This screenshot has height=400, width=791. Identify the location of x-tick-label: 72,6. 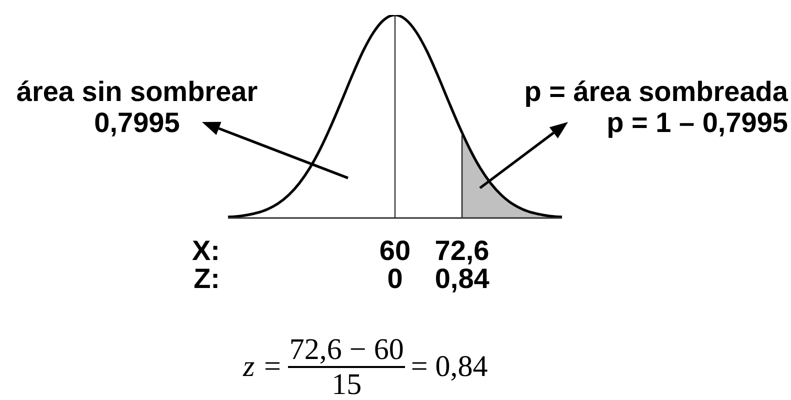
(462, 250).